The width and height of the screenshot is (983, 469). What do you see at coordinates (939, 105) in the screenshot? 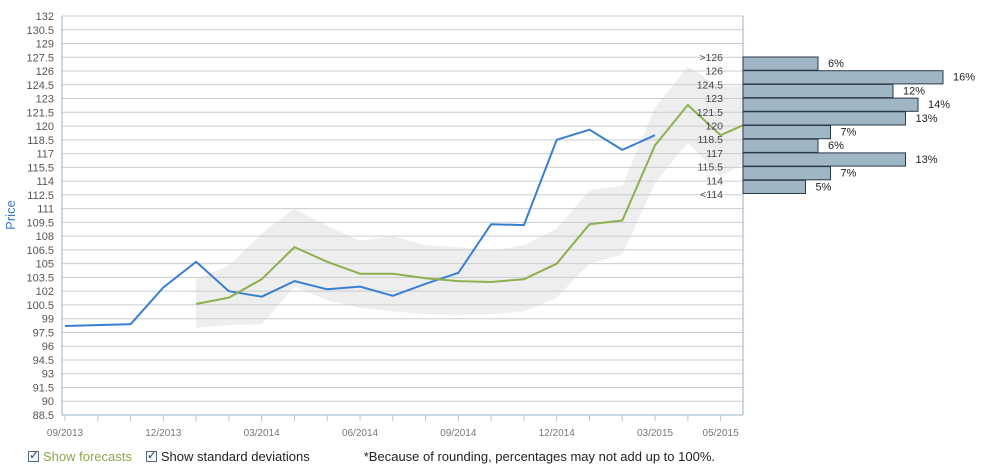
I see `distribution-percent-label: 14%` at bounding box center [939, 105].